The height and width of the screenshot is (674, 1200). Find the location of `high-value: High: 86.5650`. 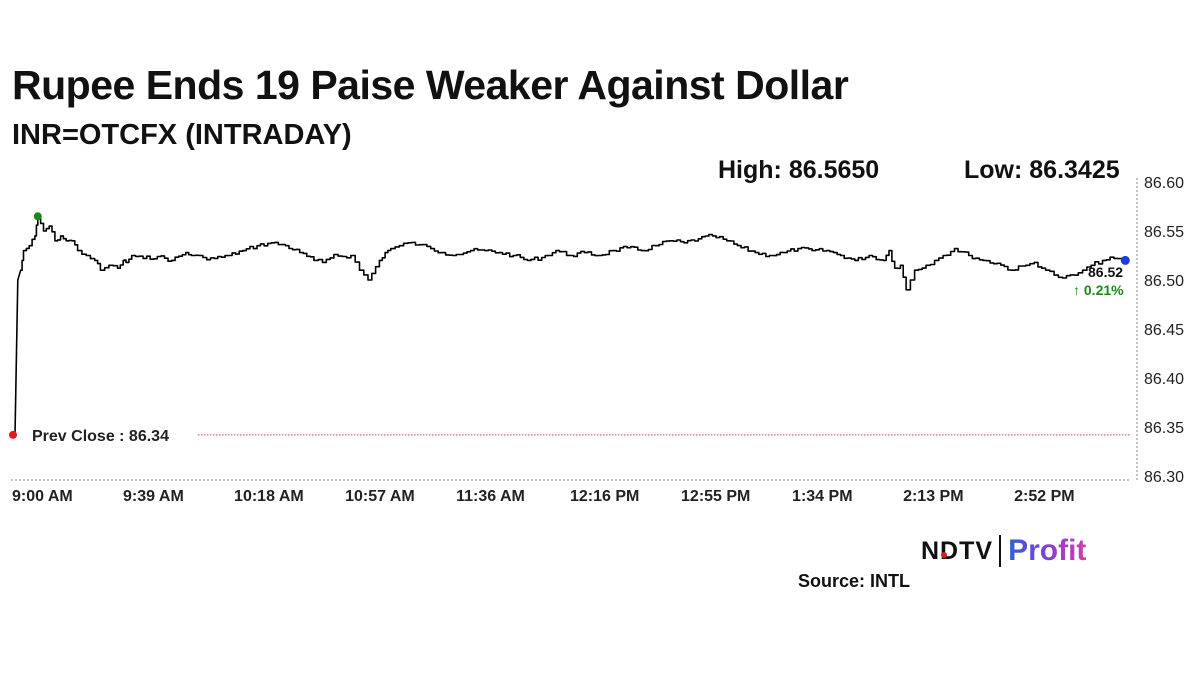

high-value: High: 86.5650 is located at coordinates (799, 170).